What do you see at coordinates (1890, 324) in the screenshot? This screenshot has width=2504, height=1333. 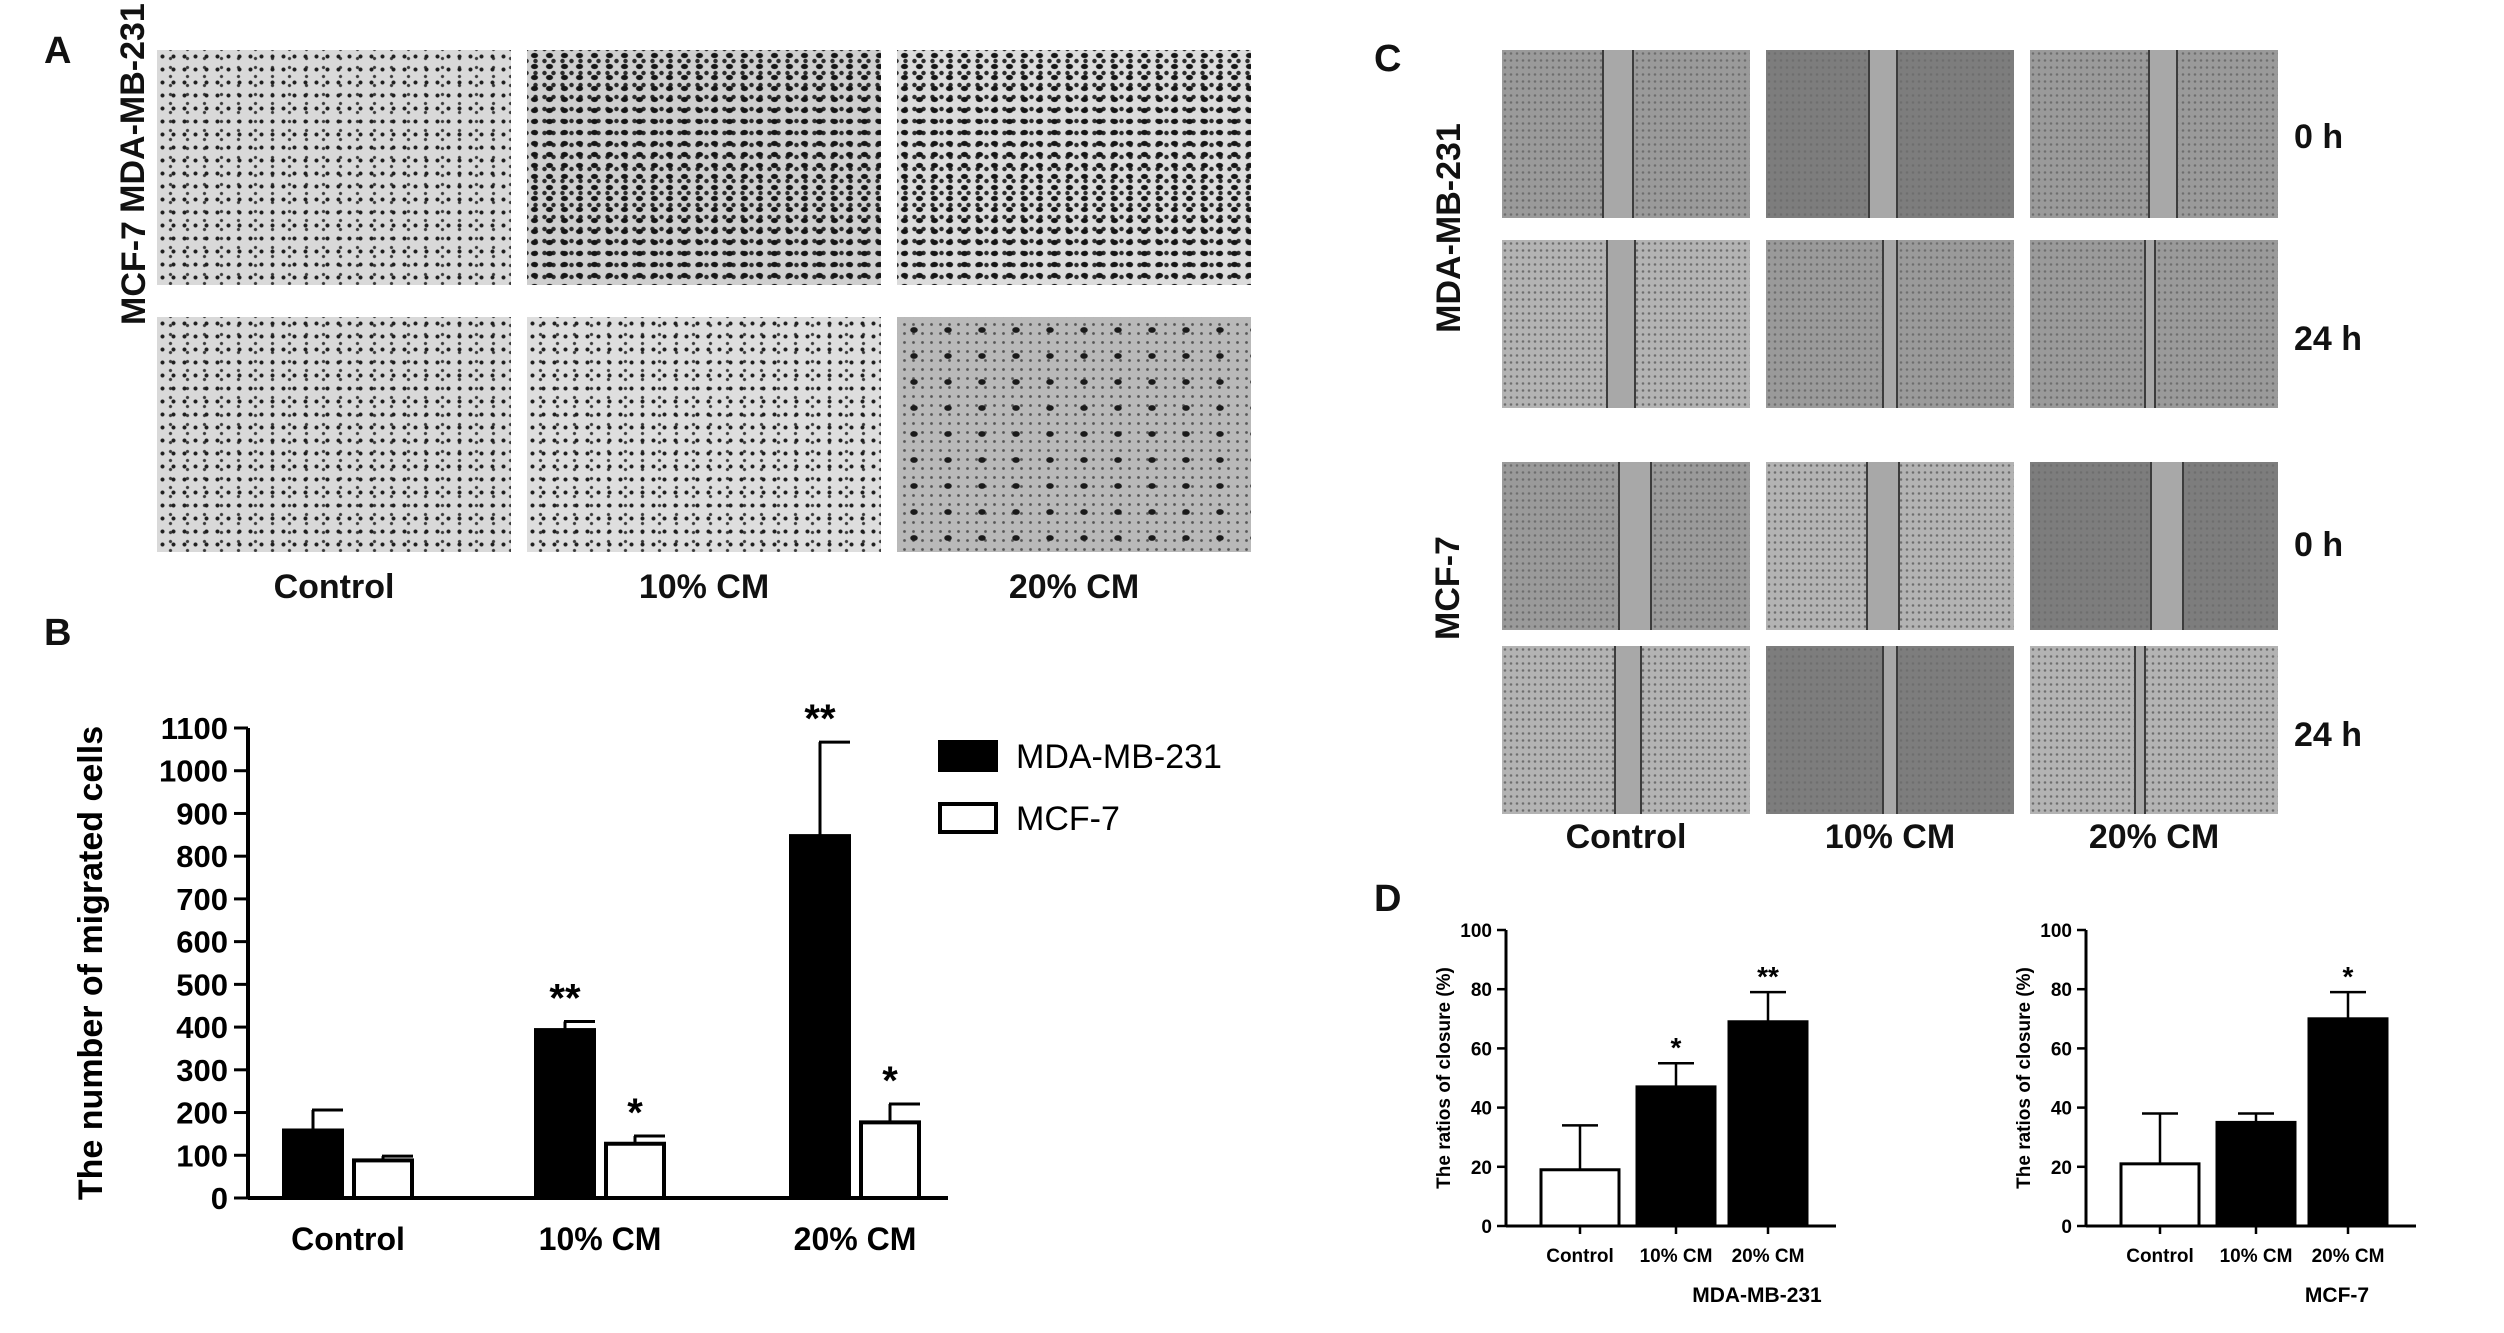 I see `scratch-image-mda-24h-10cm` at bounding box center [1890, 324].